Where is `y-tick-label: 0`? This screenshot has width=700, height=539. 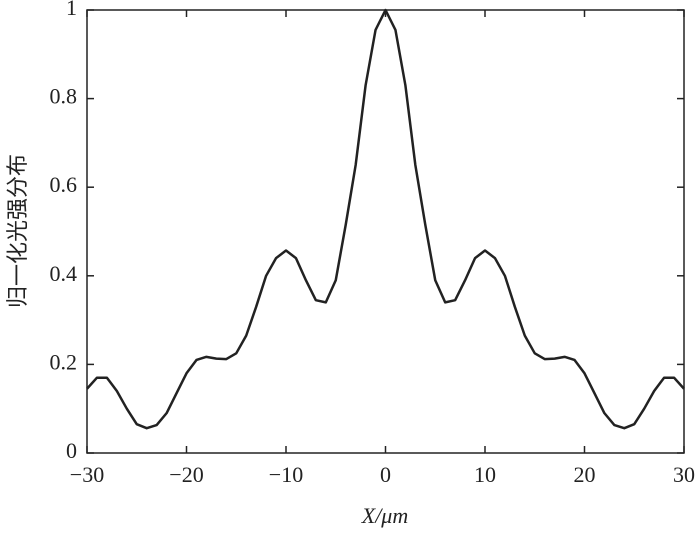 y-tick-label: 0 is located at coordinates (71, 450).